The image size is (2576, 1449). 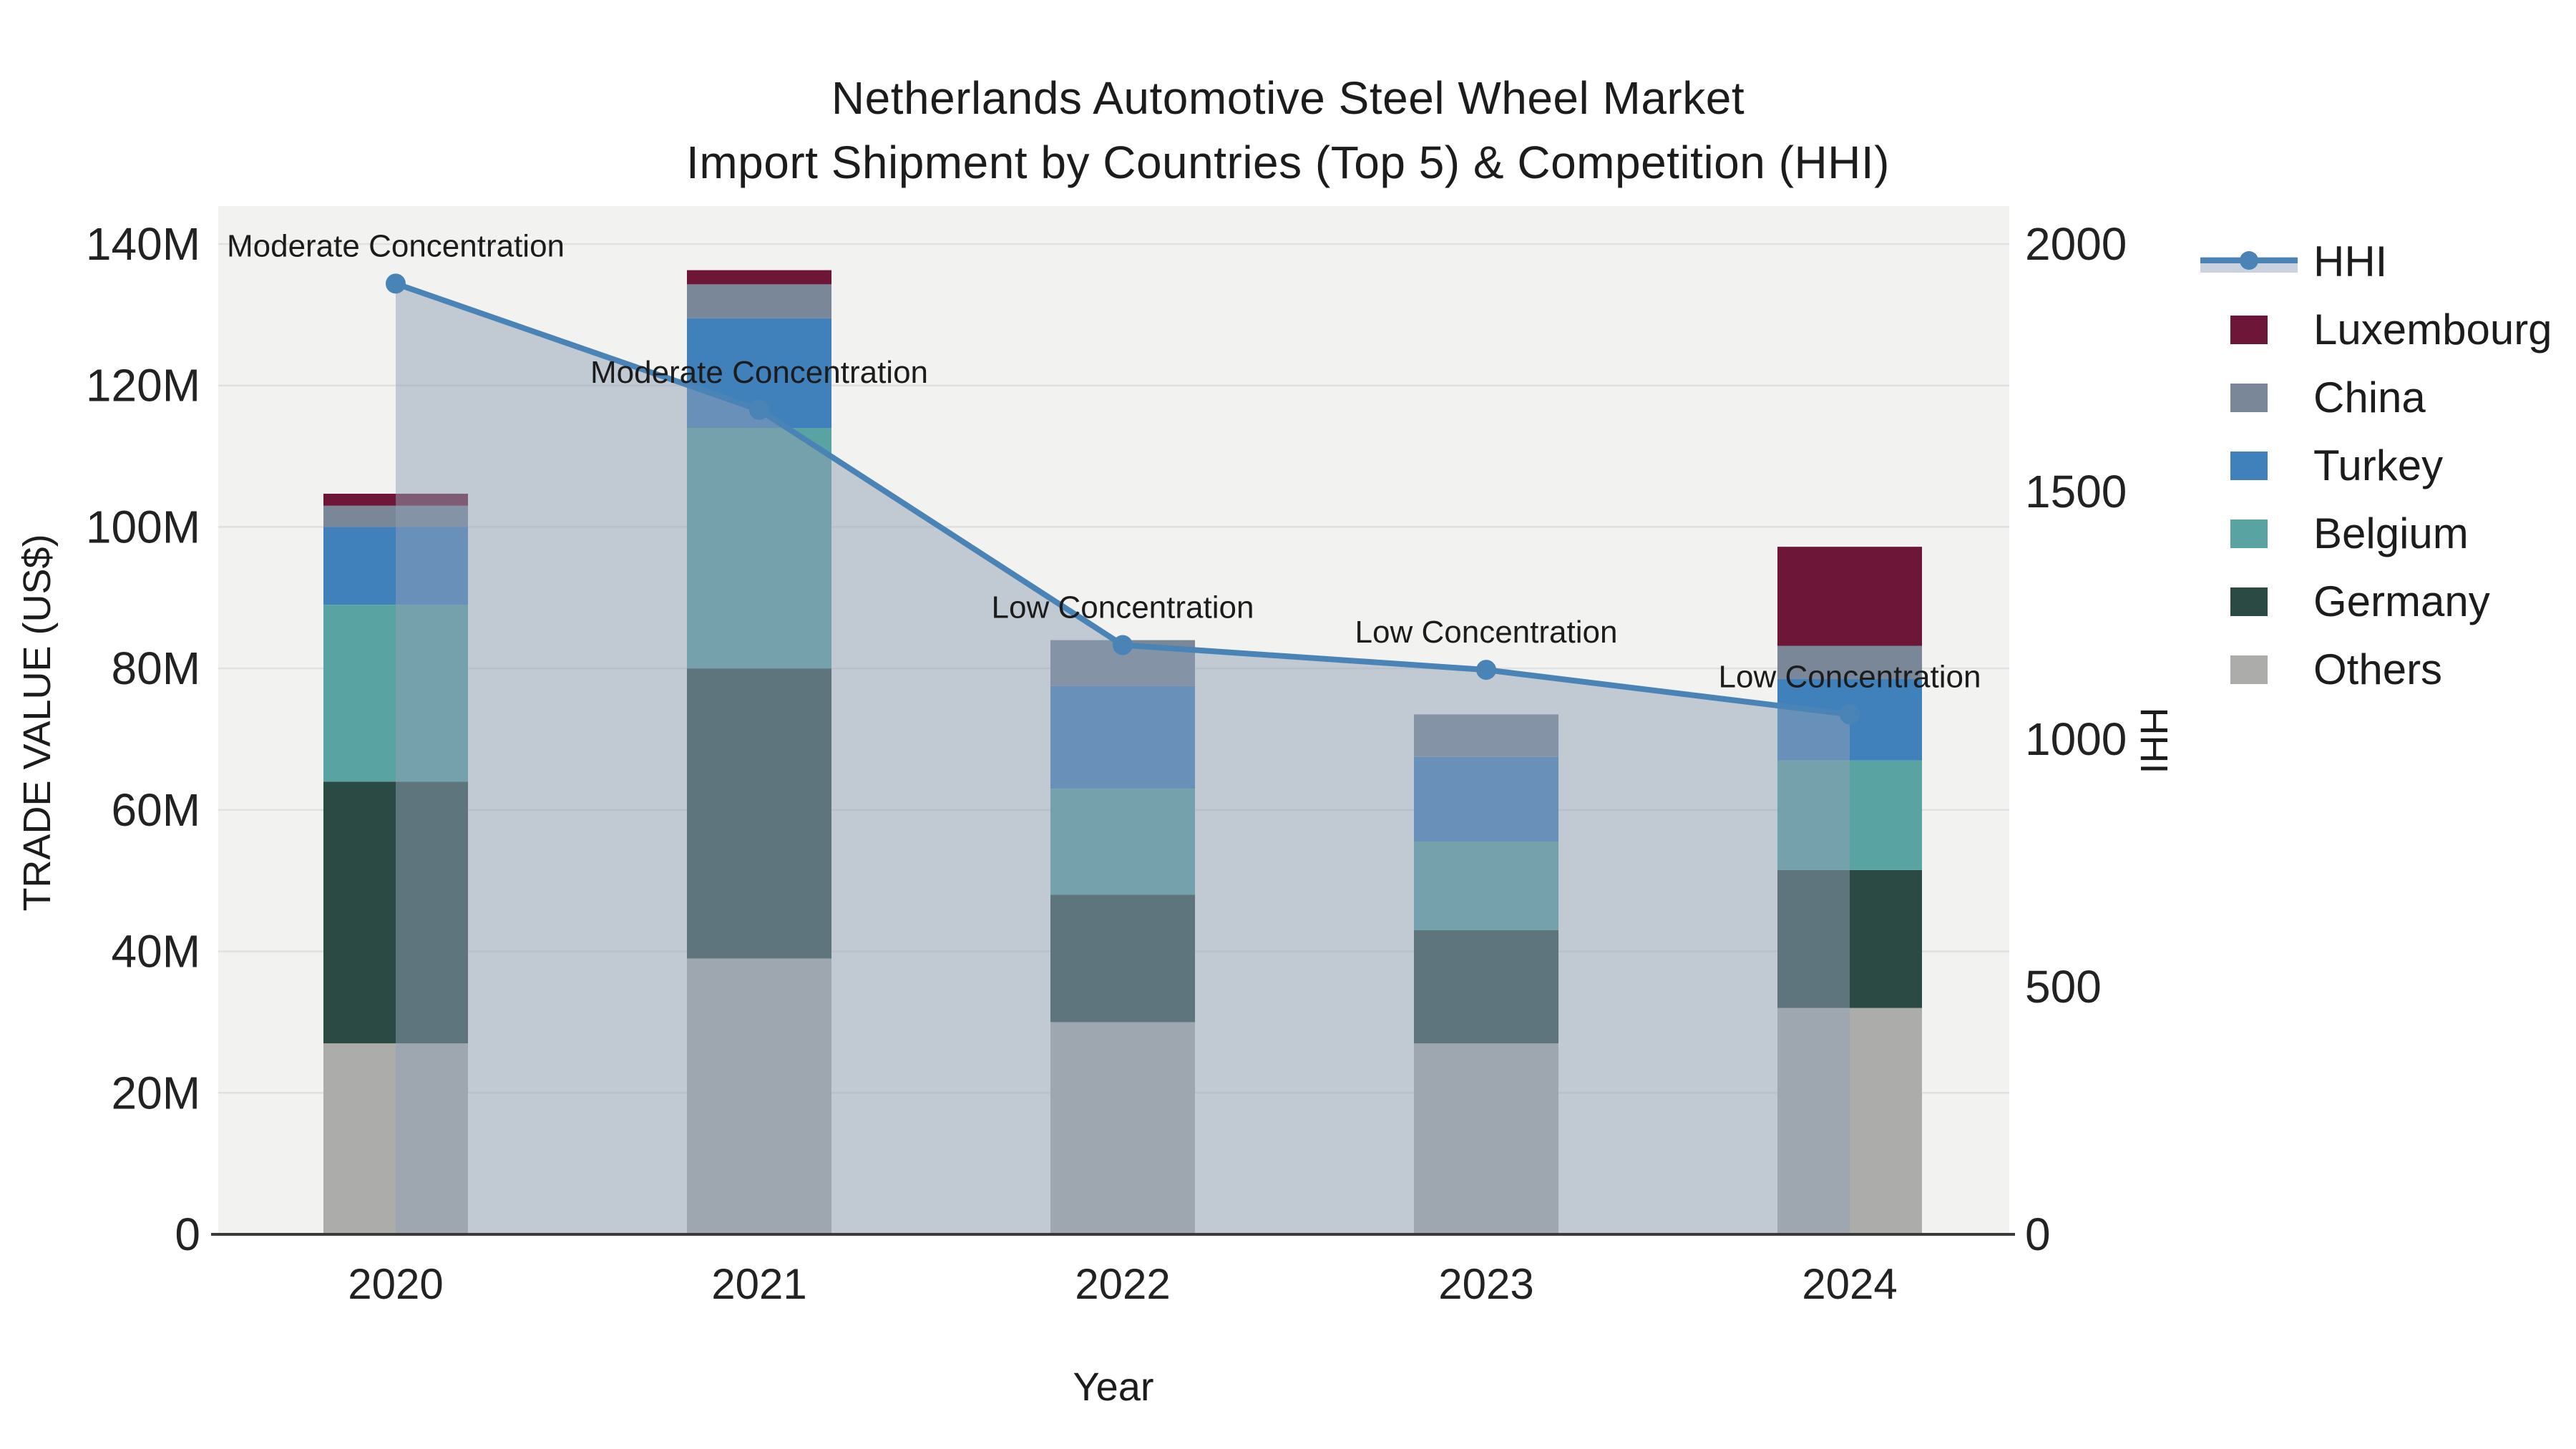 I want to click on legend-label-china: China, so click(x=2369, y=397).